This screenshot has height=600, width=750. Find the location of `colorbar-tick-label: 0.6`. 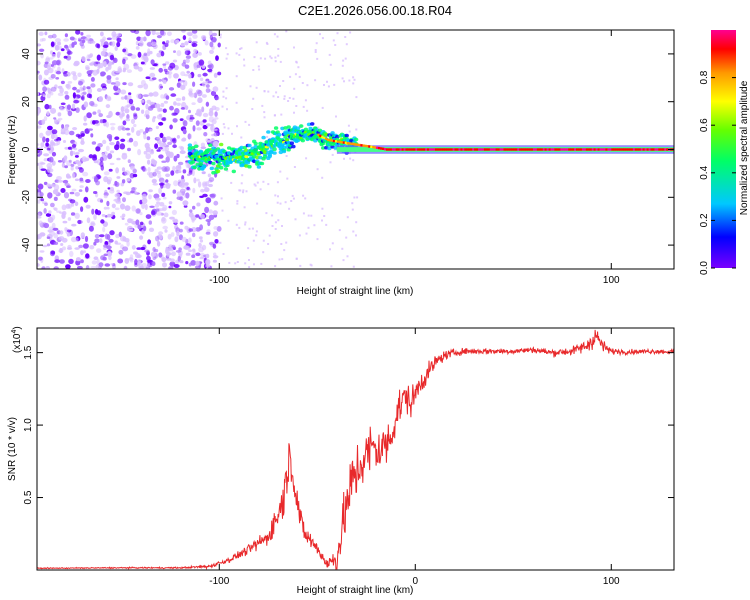

colorbar-tick-label: 0.6 is located at coordinates (704, 125).